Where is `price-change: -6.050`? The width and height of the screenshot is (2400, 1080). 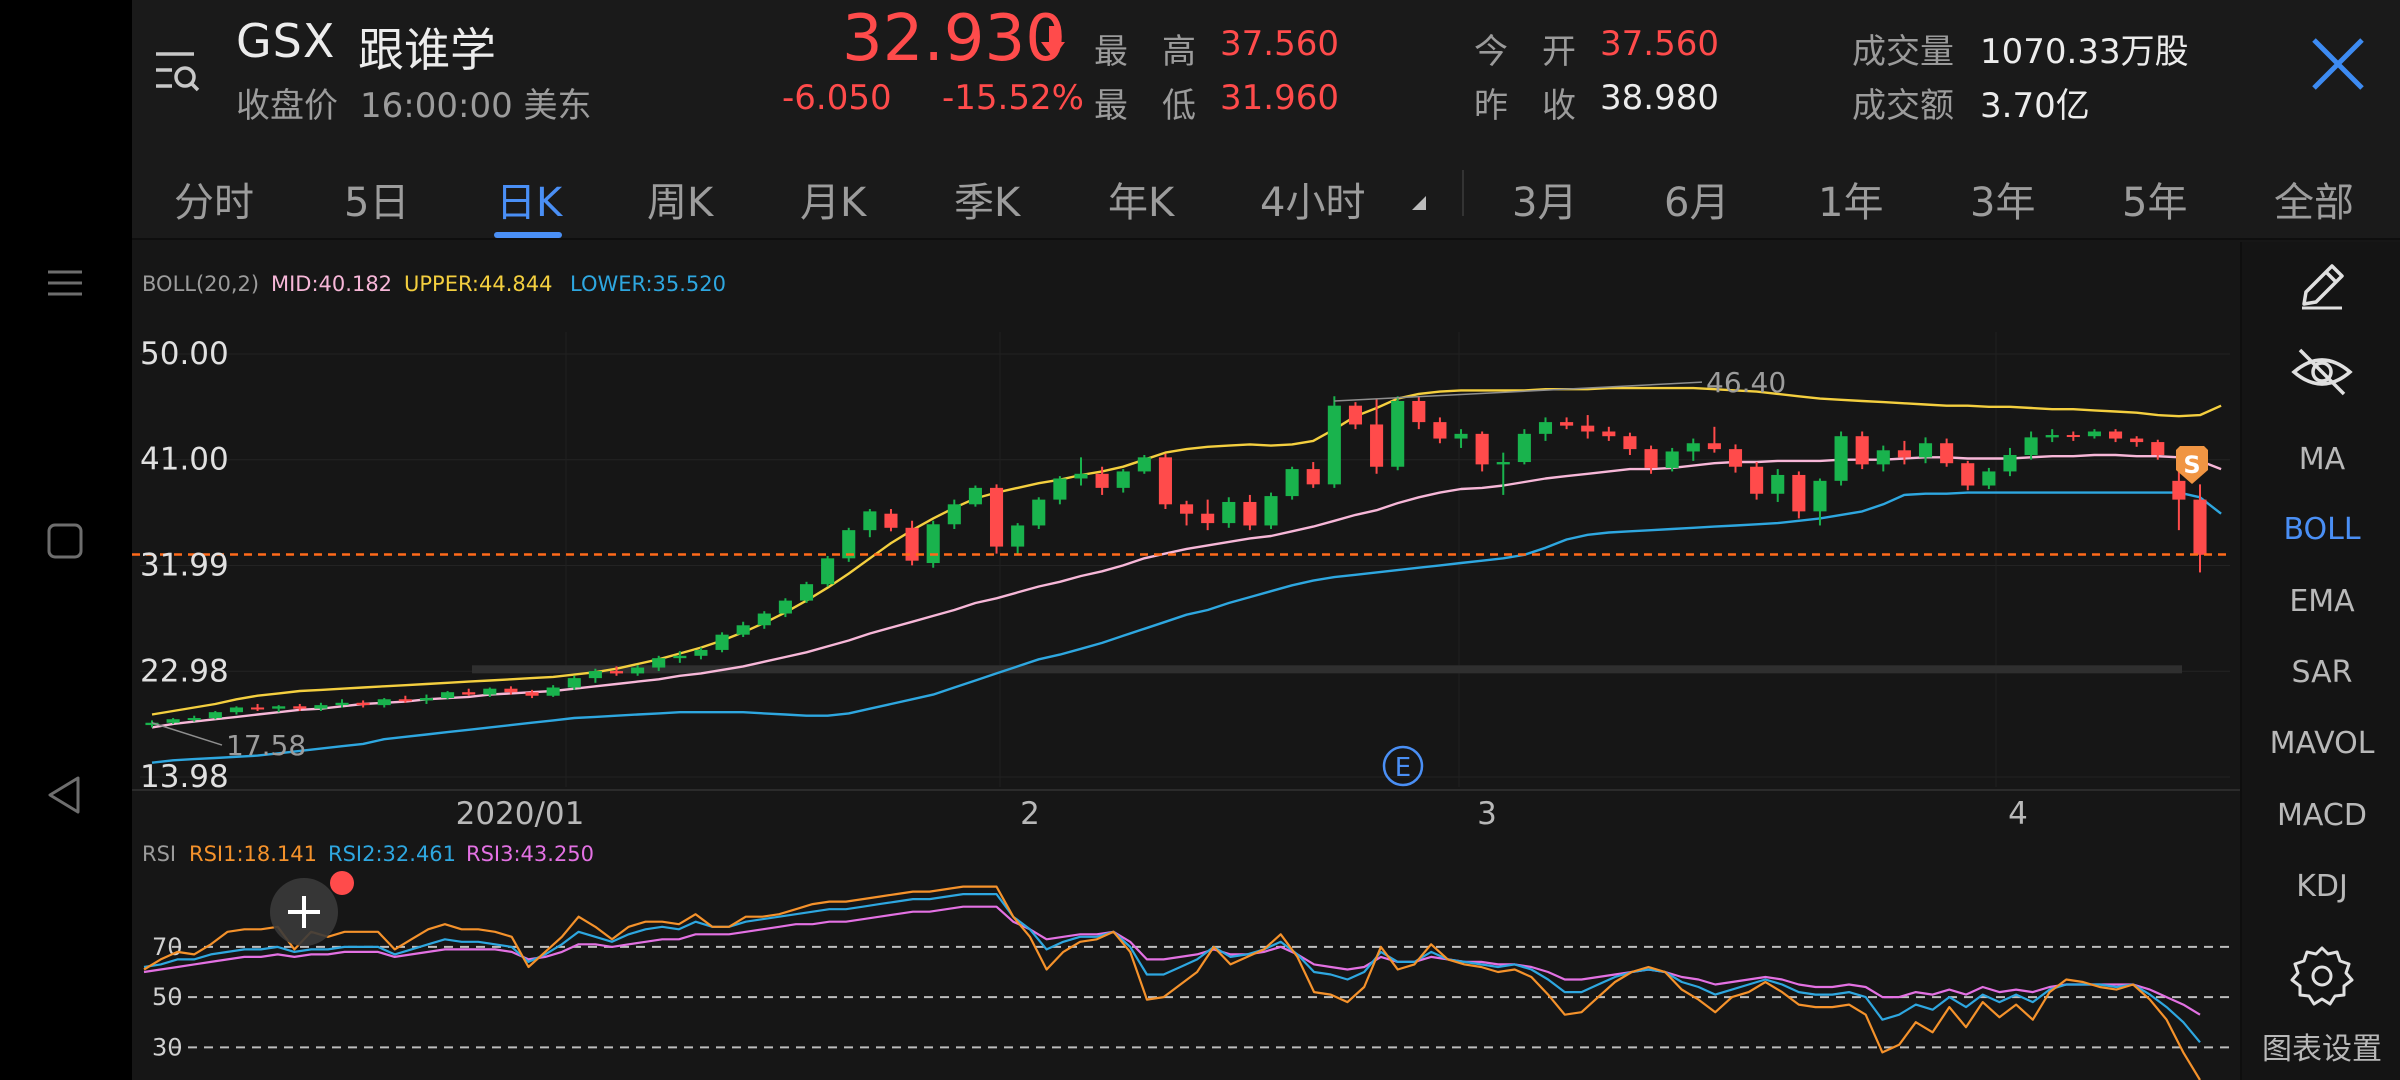
price-change: -6.050 is located at coordinates (837, 98).